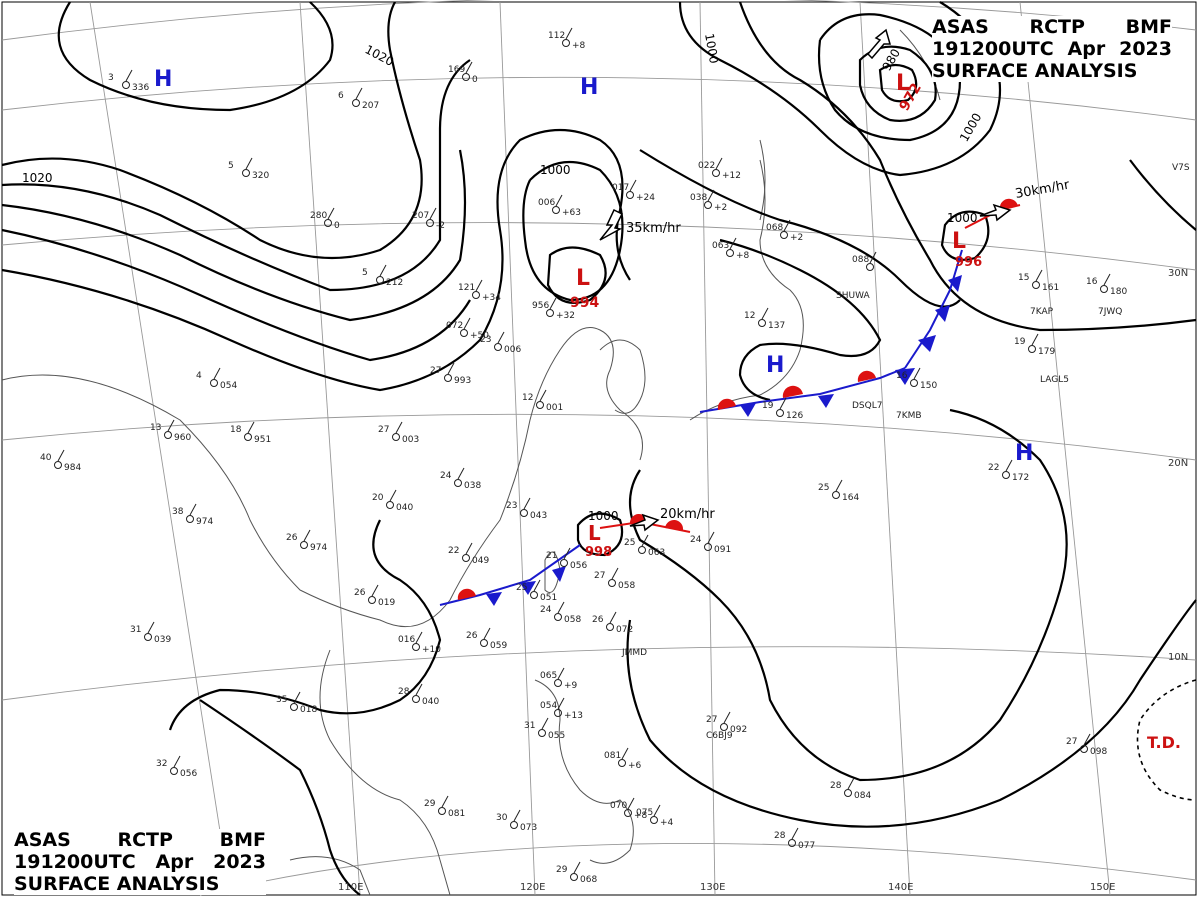 The width and height of the screenshot is (1200, 919). I want to click on station-pressure: 059, so click(498, 646).